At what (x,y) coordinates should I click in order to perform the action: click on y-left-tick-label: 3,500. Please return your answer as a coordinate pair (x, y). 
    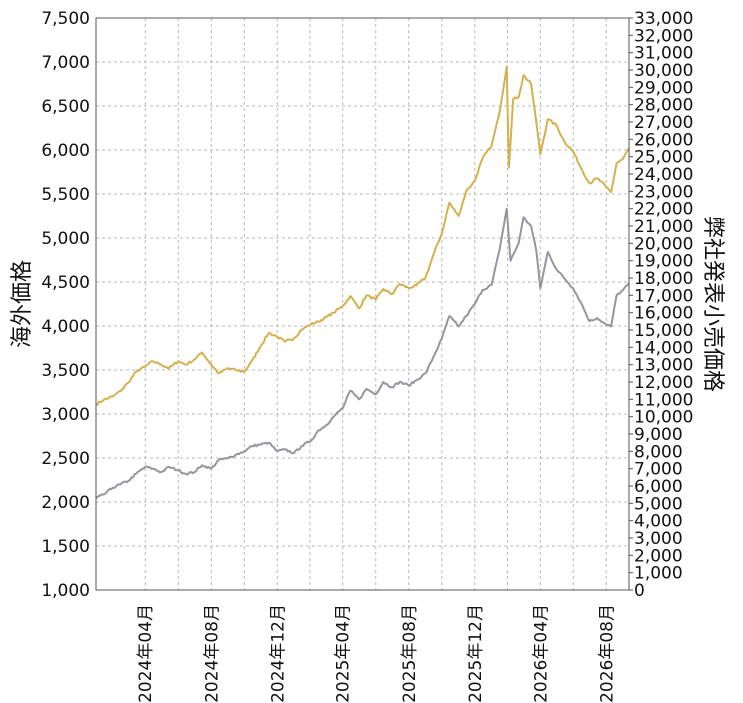
    Looking at the image, I should click on (65, 371).